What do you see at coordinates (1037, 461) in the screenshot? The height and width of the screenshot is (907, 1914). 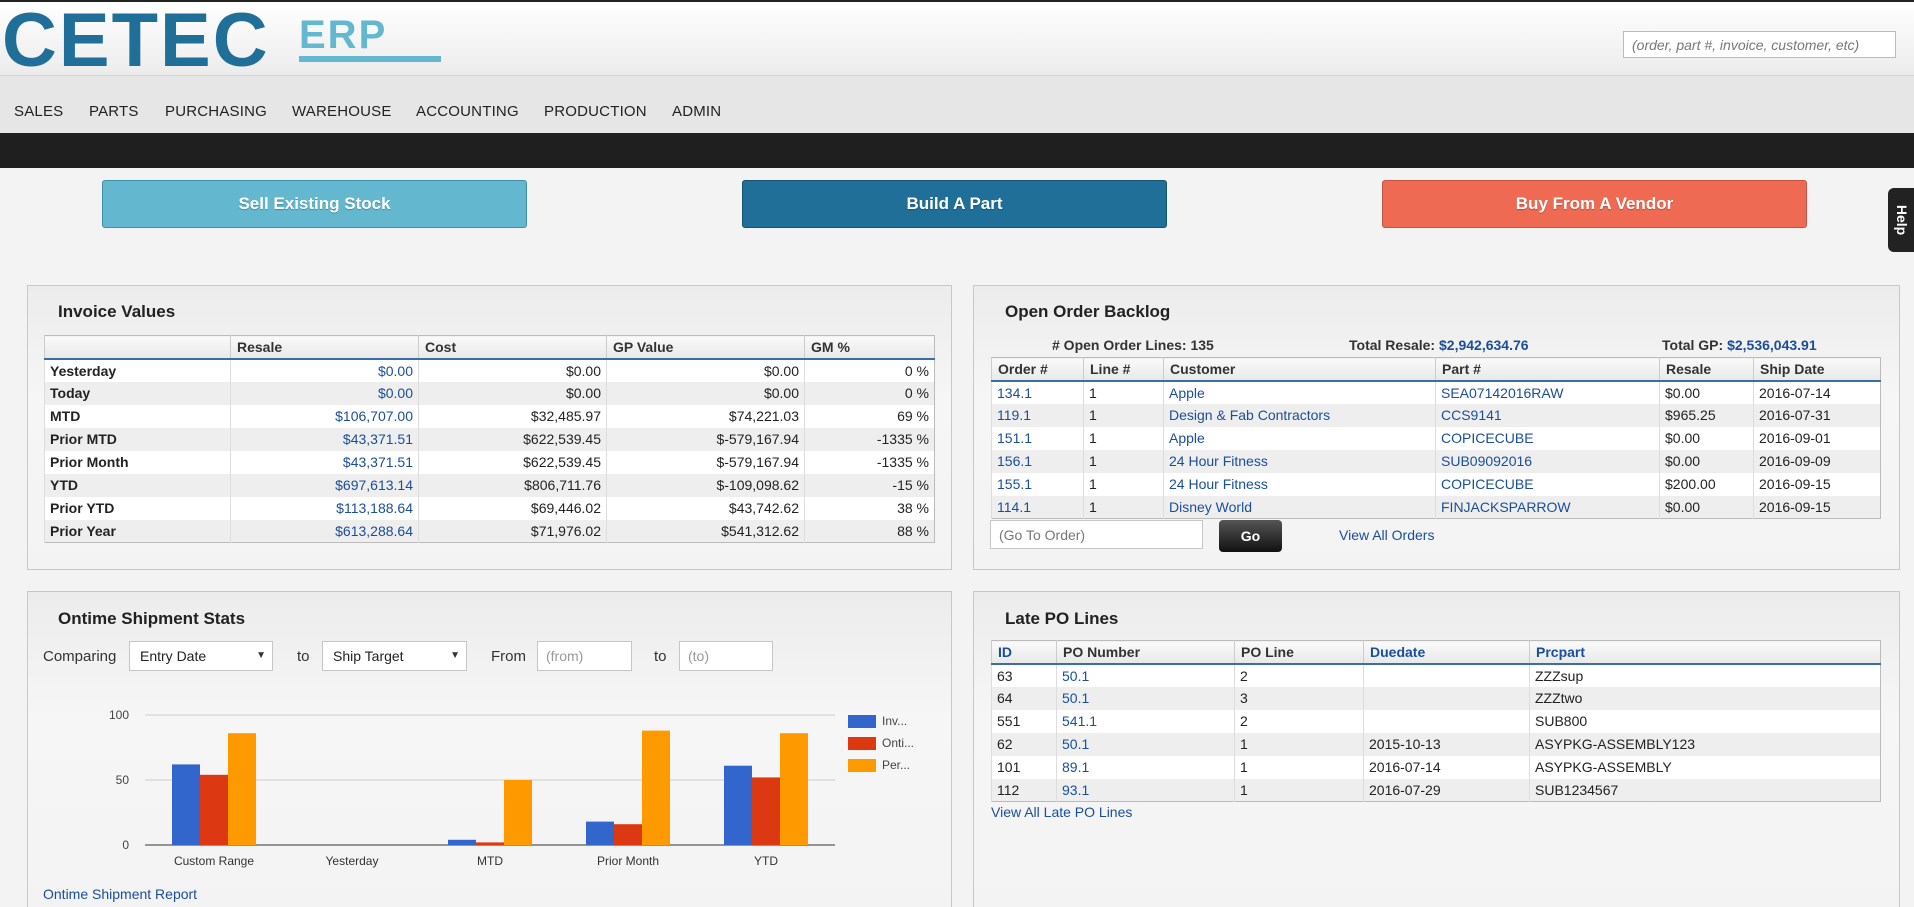 I see `table-cell: 156.1` at bounding box center [1037, 461].